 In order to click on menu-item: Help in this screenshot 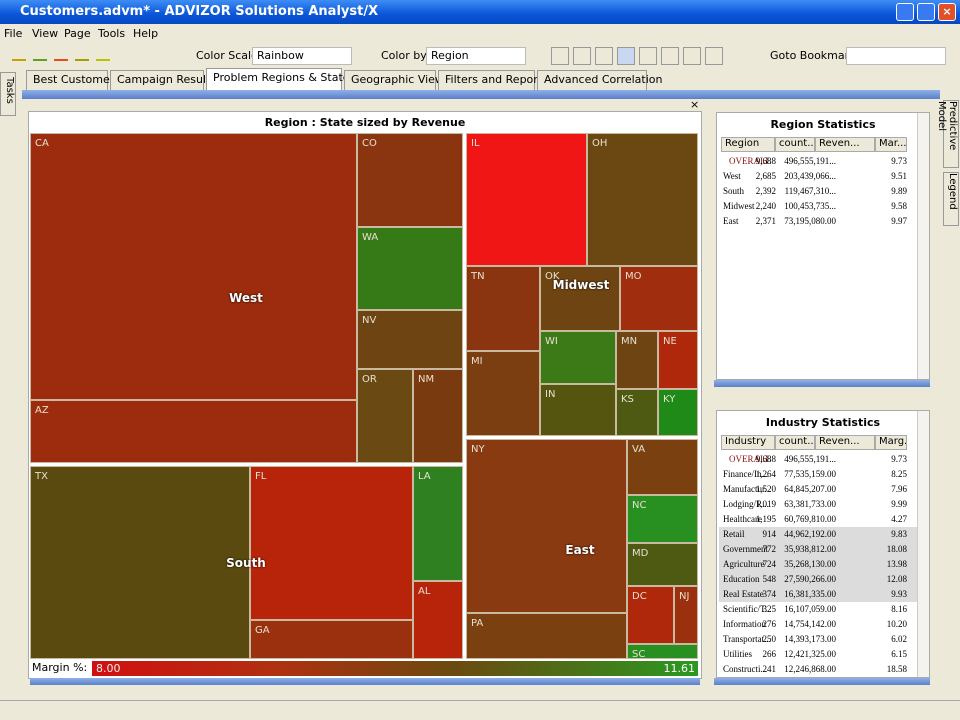, I will do `click(146, 33)`.